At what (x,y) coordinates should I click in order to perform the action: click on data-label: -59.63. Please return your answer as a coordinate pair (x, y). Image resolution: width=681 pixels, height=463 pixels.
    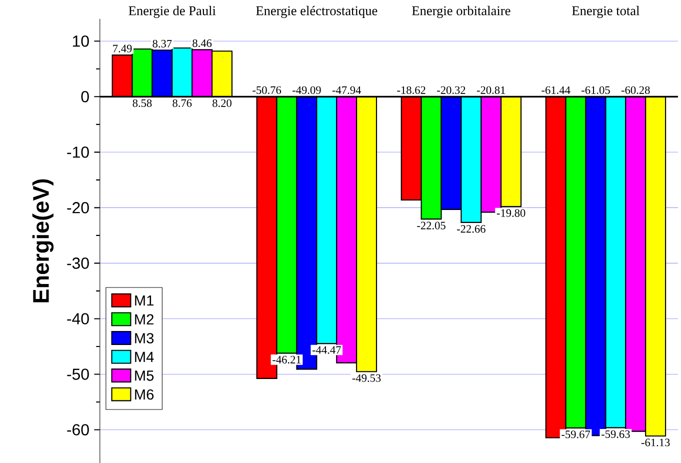
    Looking at the image, I should click on (616, 434).